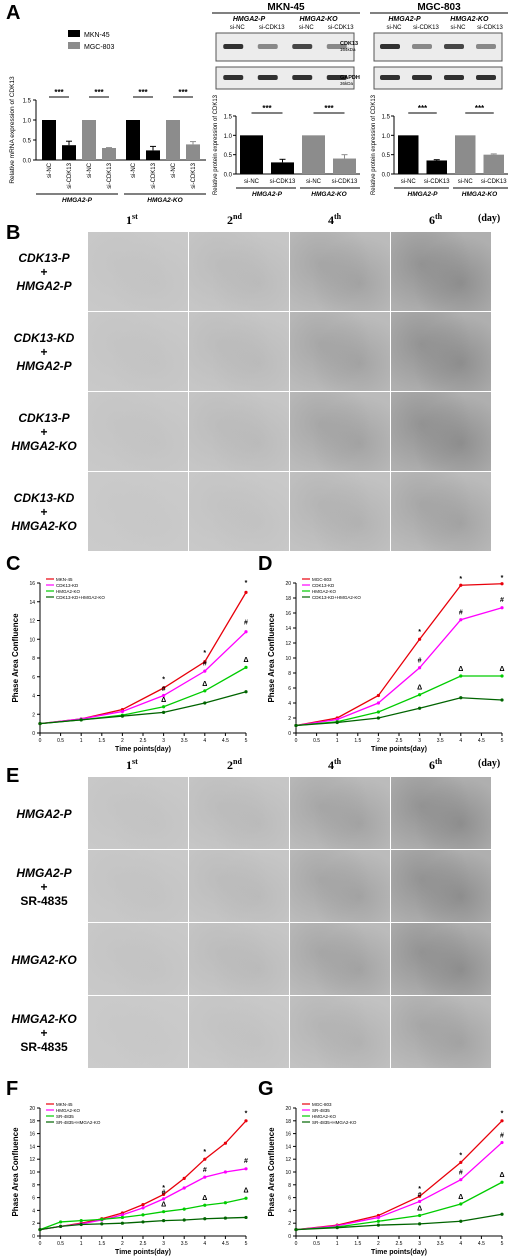 The width and height of the screenshot is (512, 1259). Describe the element at coordinates (386, 176) in the screenshot. I see `y-tick-label: 0.0` at that location.